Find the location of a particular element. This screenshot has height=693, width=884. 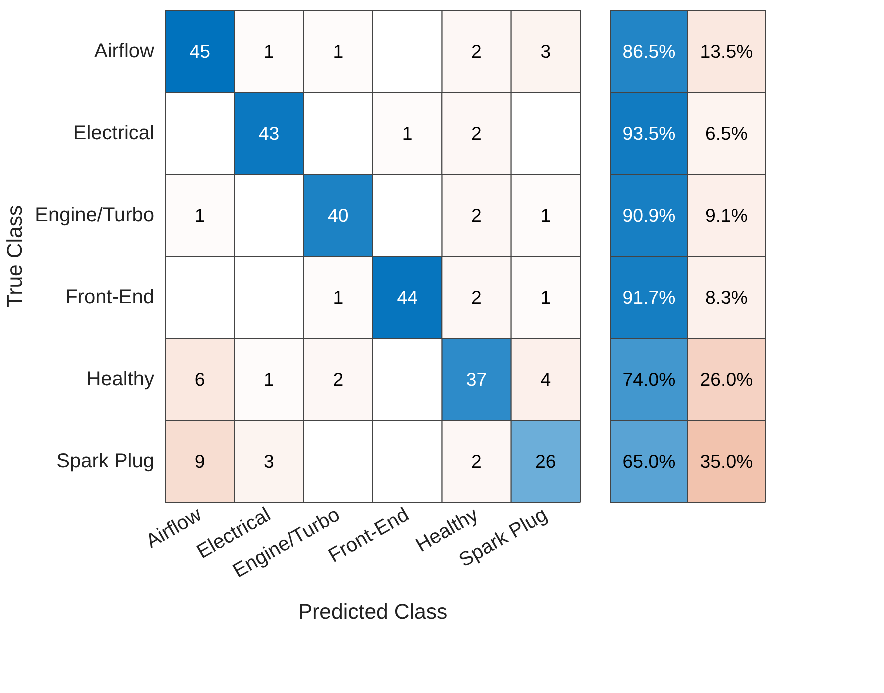

data-label: 90.9% is located at coordinates (649, 215).